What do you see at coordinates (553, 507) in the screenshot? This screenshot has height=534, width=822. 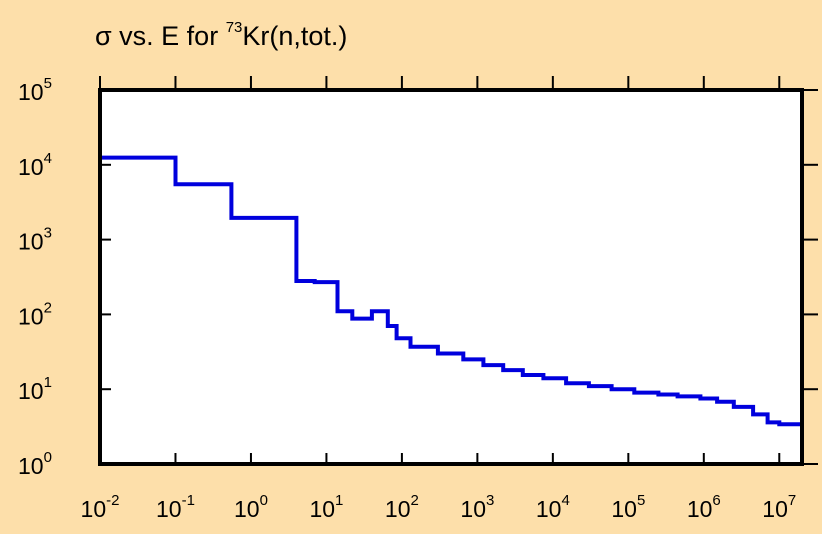 I see `x-tick-label: 10⁴` at bounding box center [553, 507].